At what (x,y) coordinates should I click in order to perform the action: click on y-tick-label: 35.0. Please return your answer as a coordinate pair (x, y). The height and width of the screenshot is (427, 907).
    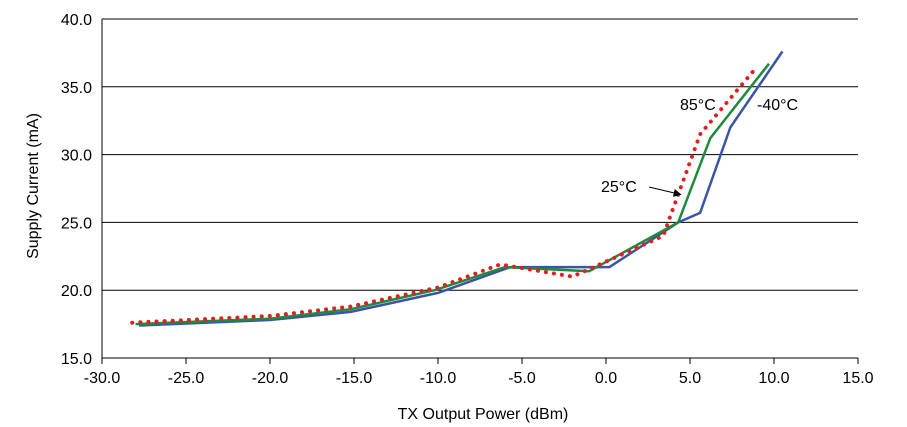
    Looking at the image, I should click on (76, 88).